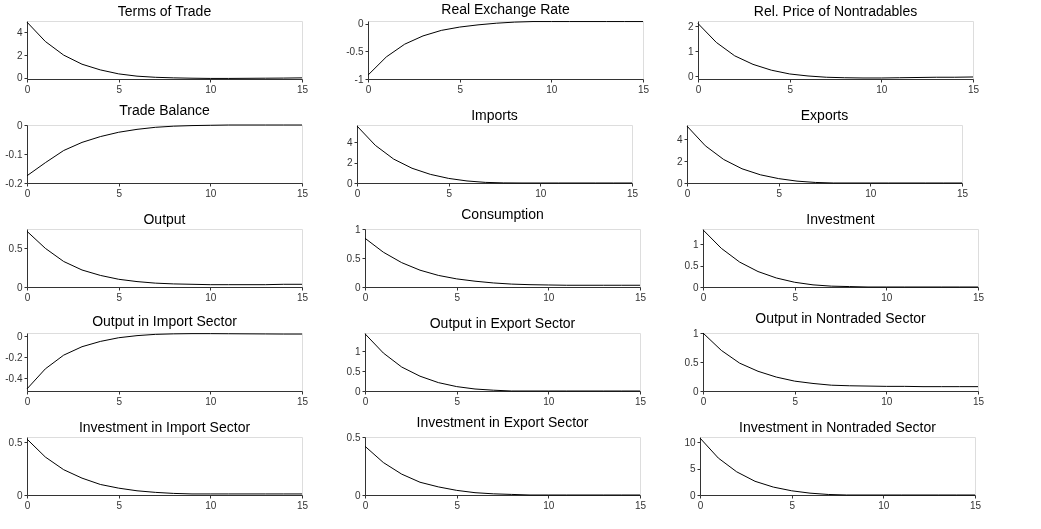 The width and height of the screenshot is (1041, 529). What do you see at coordinates (838, 427) in the screenshot?
I see `chart-title: Investment in Nontraded Sector` at bounding box center [838, 427].